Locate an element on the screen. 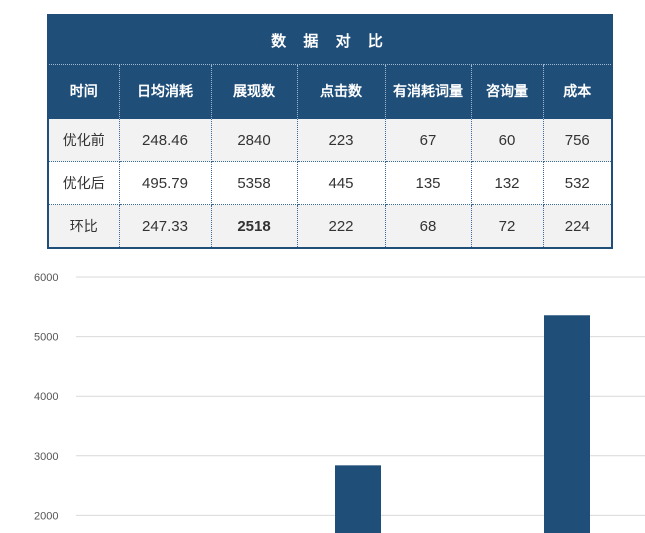  header-clicks: 点击数 is located at coordinates (341, 91).